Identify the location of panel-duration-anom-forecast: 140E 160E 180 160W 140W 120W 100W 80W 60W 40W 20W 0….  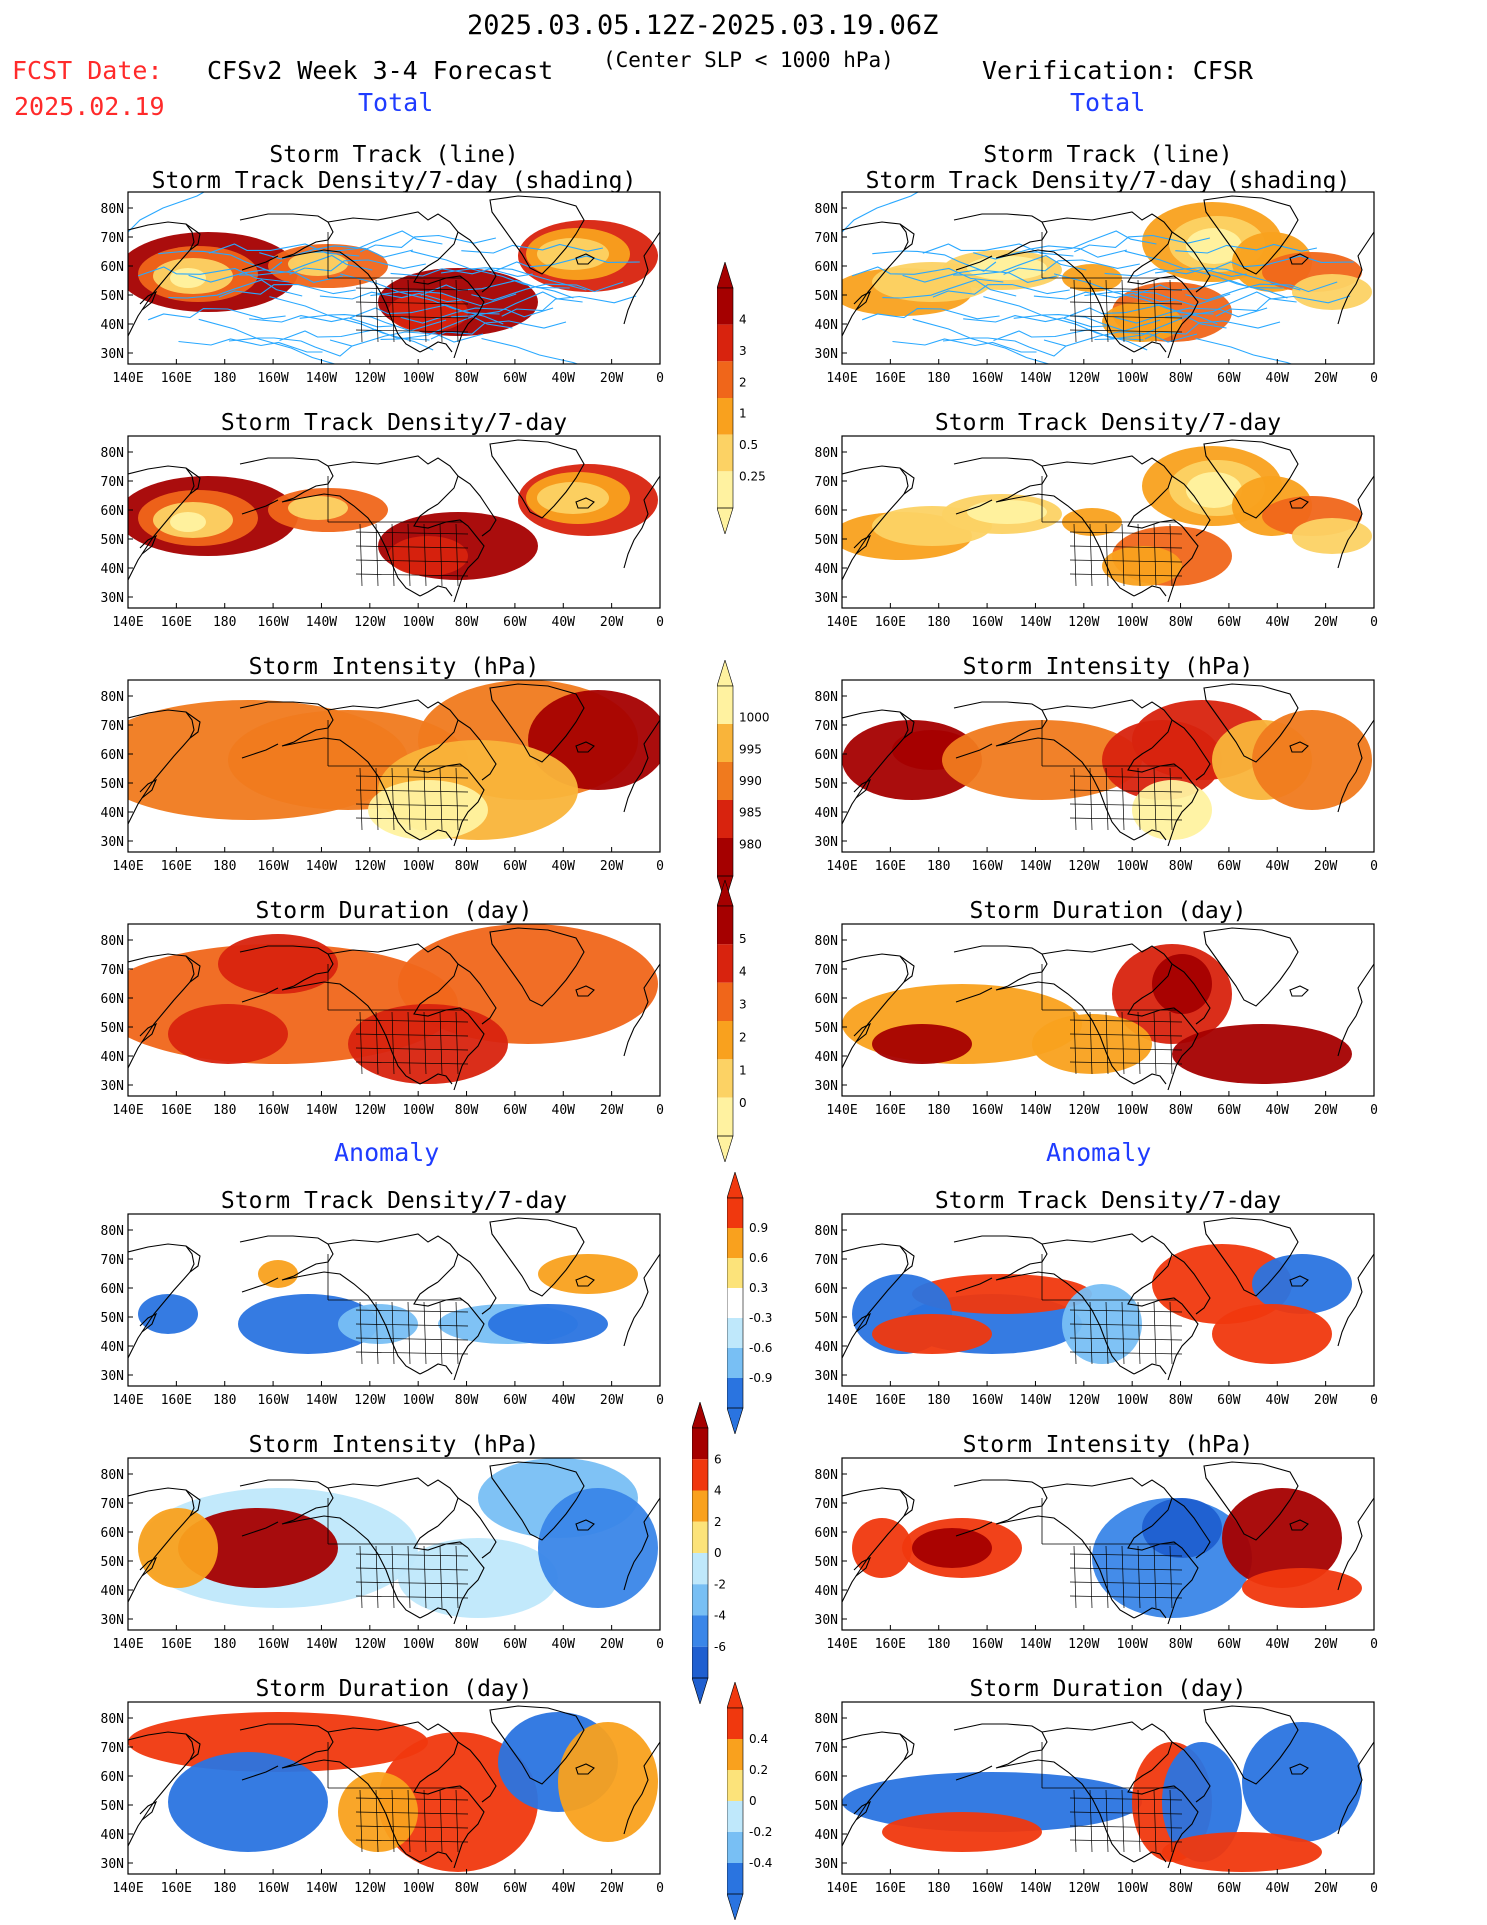
(382, 1798).